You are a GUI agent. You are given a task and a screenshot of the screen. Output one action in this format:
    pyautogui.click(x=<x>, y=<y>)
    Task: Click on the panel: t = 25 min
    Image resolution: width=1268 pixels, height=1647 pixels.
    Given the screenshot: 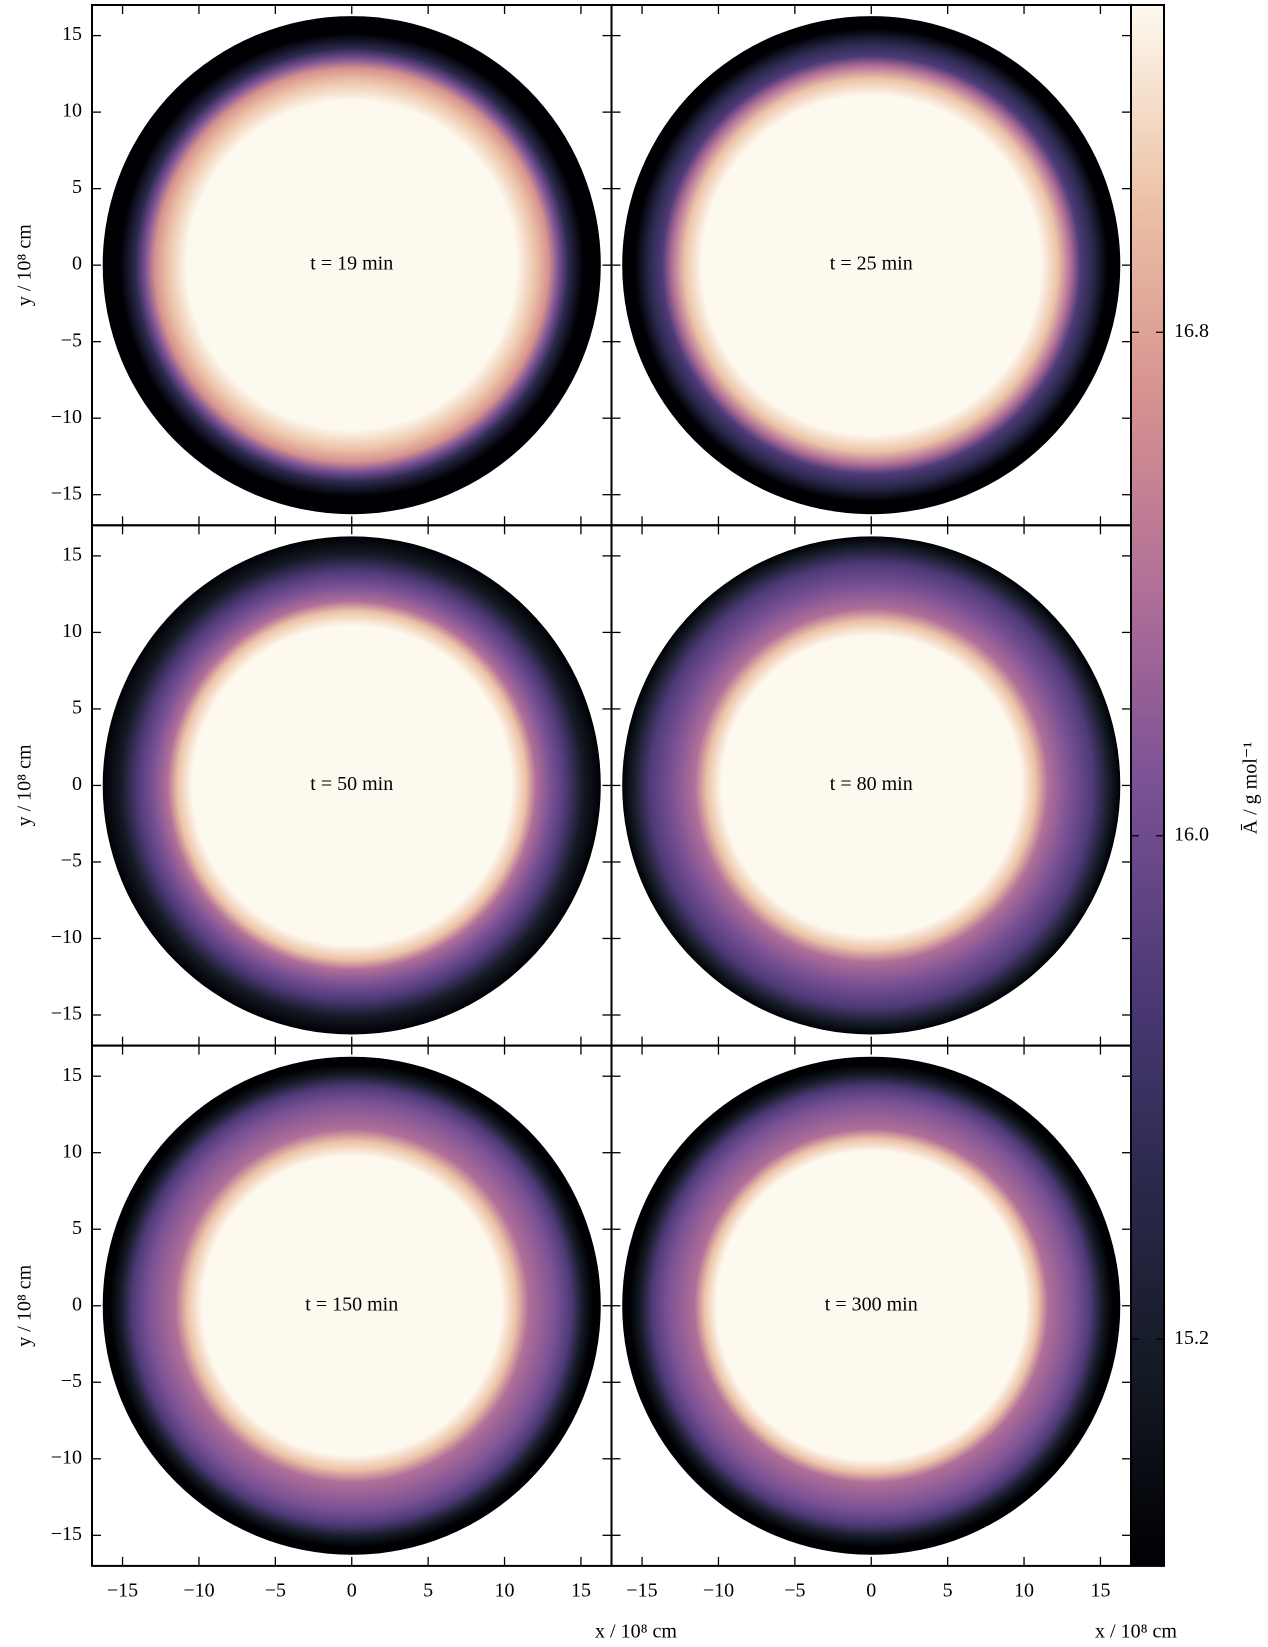 What is the action you would take?
    pyautogui.click(x=871, y=265)
    